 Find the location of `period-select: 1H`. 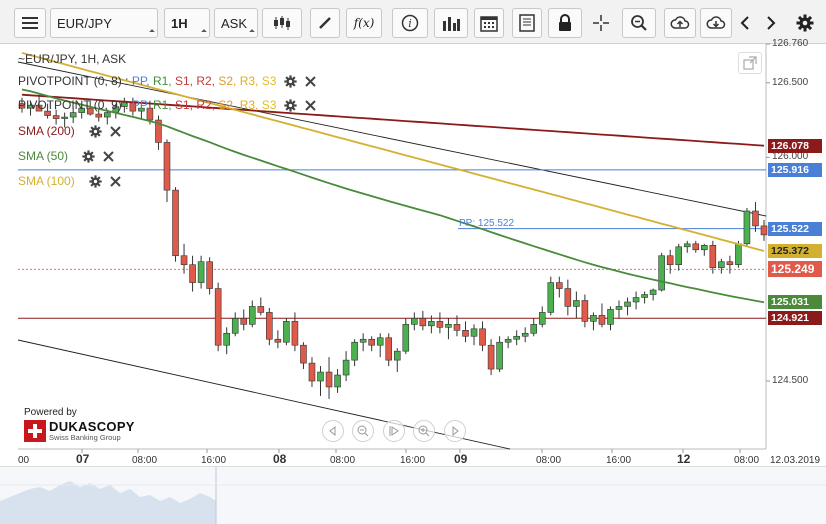

period-select: 1H is located at coordinates (187, 23).